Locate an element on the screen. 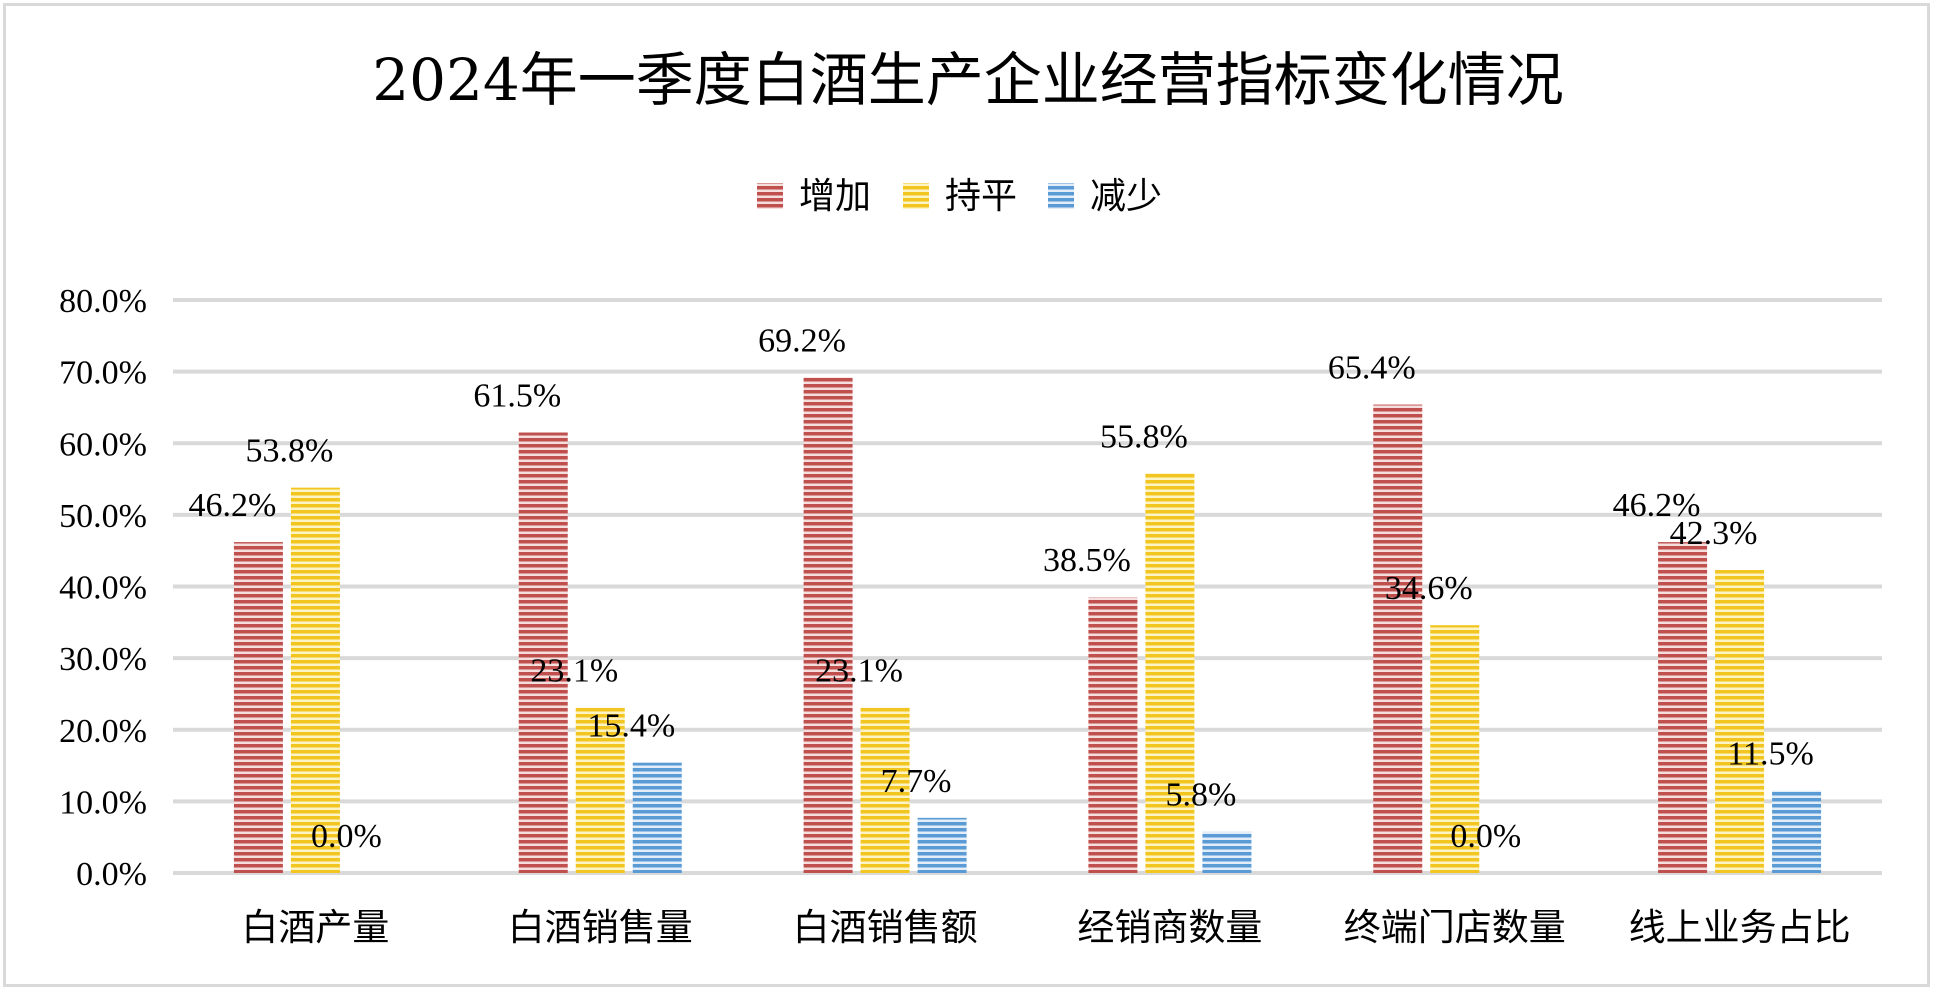 The image size is (1937, 994). data-label: 7.7% is located at coordinates (916, 781).